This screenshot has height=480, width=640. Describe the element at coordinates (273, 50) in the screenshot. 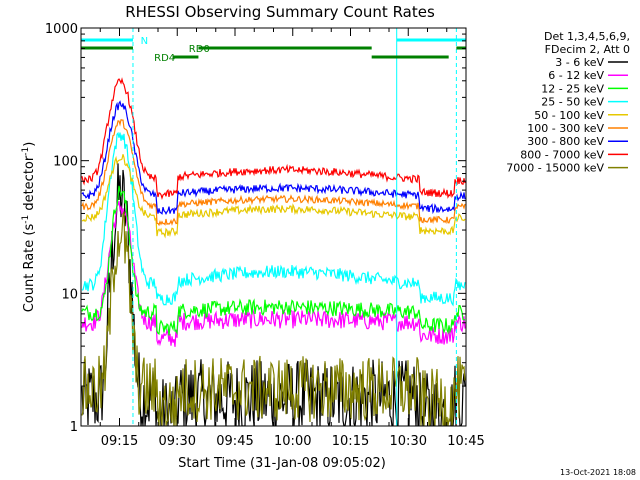

I see `state-bars: N RD0 RD4` at that location.